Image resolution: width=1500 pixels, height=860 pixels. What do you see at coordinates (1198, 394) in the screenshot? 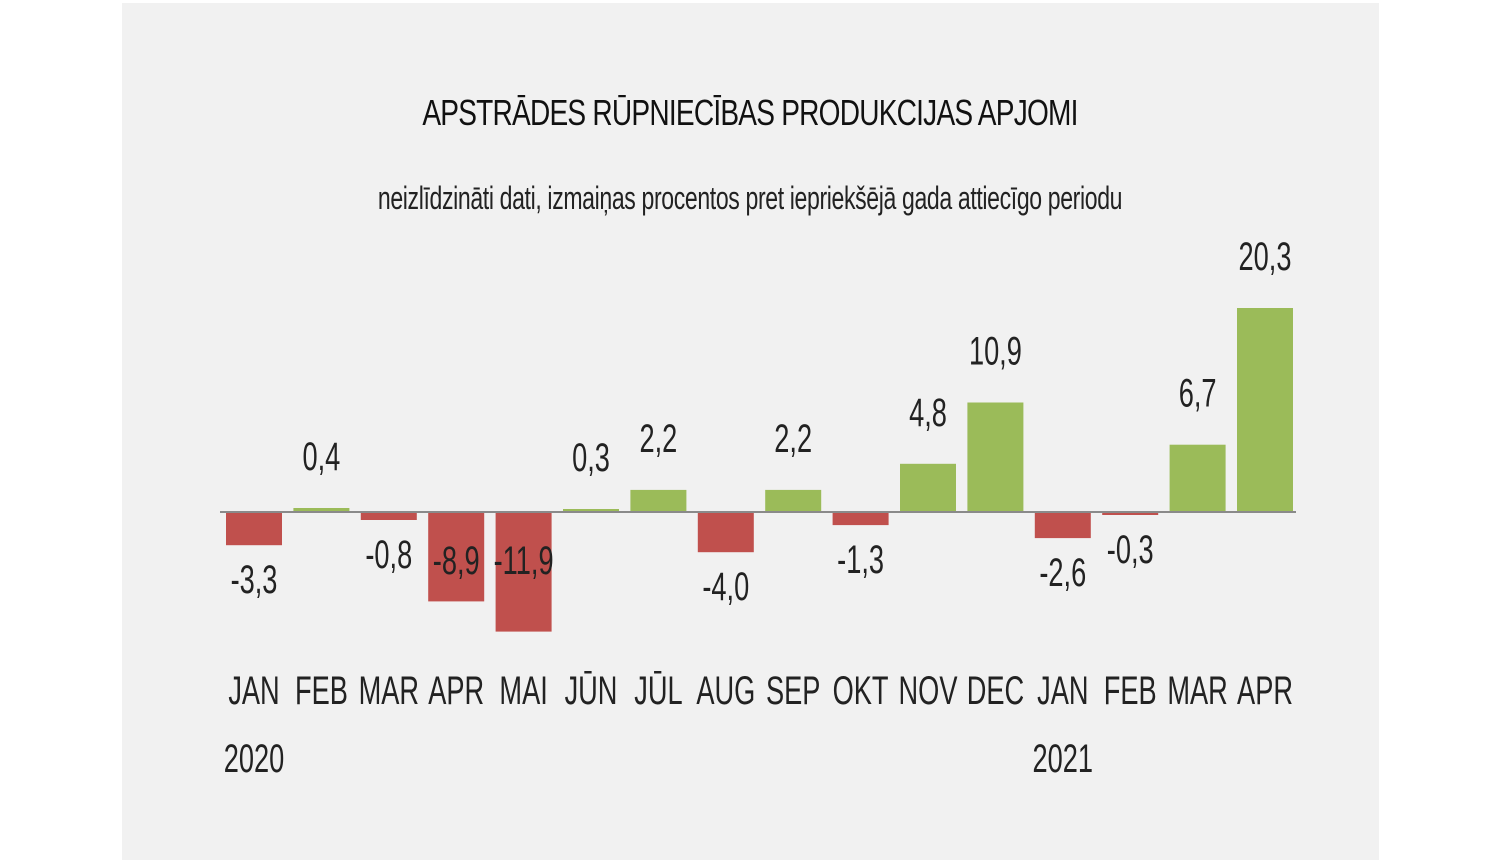
I see `value-label-15: 6,7` at bounding box center [1198, 394].